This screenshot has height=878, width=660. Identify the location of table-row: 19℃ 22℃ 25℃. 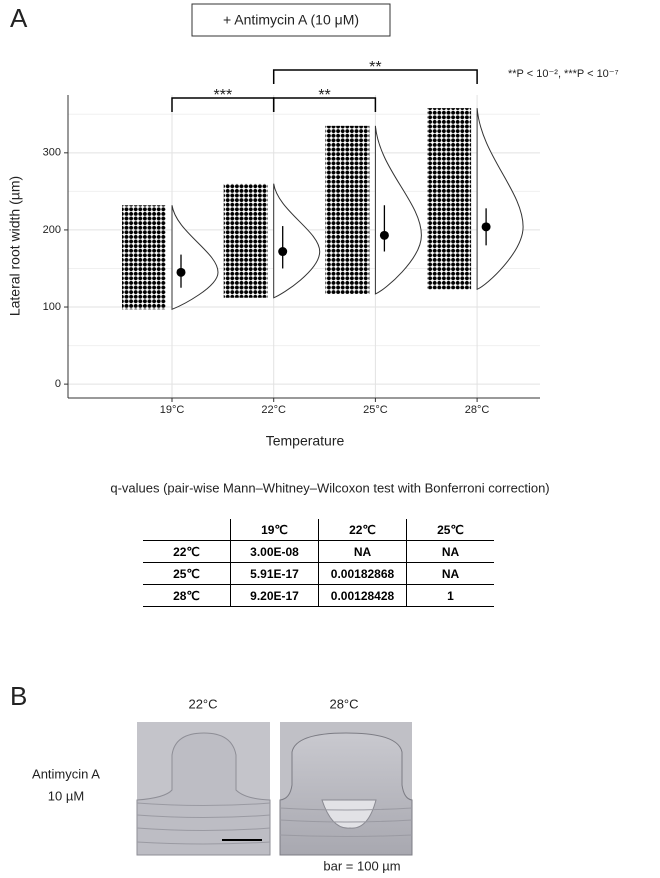
(318, 530).